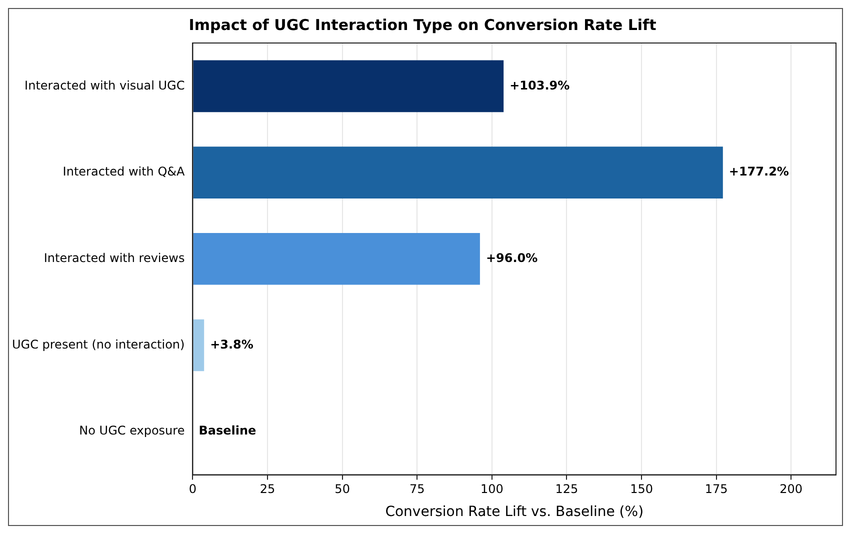 The height and width of the screenshot is (534, 851). Describe the element at coordinates (104, 85) in the screenshot. I see `y-tick-label: Interacted with visual UGC` at that location.